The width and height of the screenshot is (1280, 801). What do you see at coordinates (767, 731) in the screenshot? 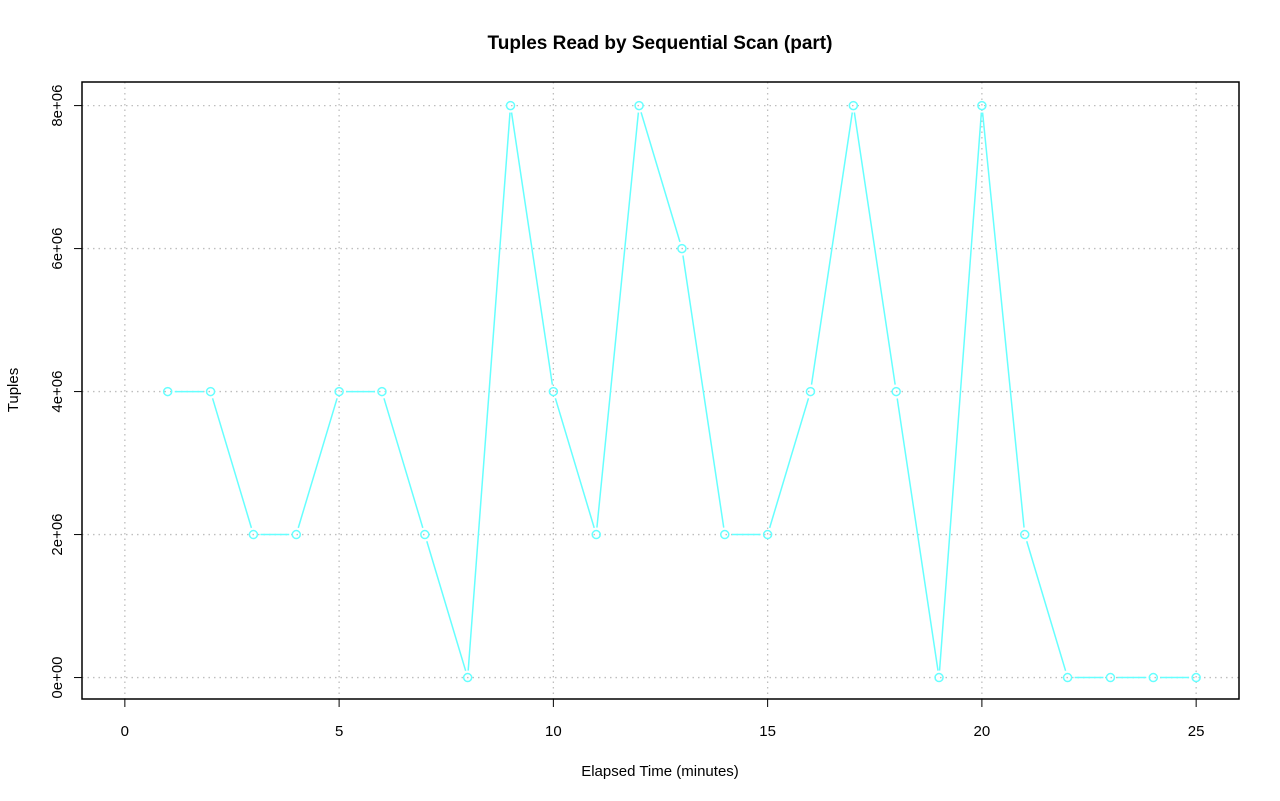
I see `x-tick-label: 15` at bounding box center [767, 731].